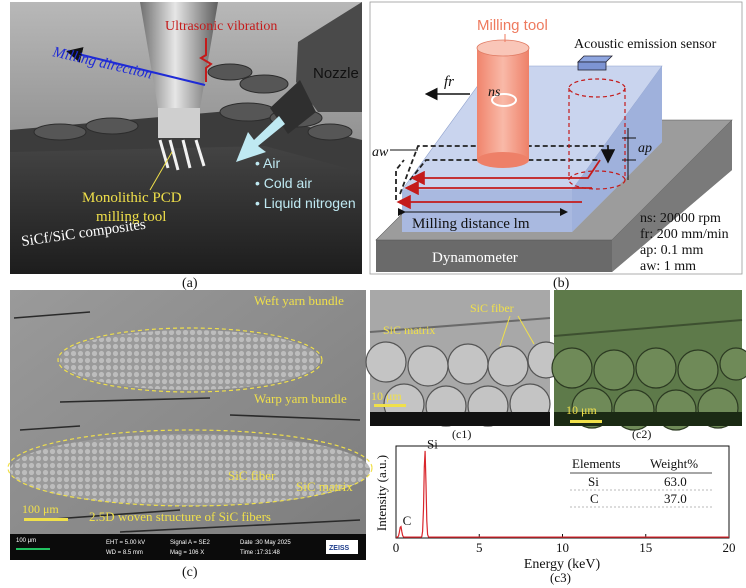 The width and height of the screenshot is (746, 588). What do you see at coordinates (329, 57) in the screenshot?
I see `nozzle-body` at bounding box center [329, 57].